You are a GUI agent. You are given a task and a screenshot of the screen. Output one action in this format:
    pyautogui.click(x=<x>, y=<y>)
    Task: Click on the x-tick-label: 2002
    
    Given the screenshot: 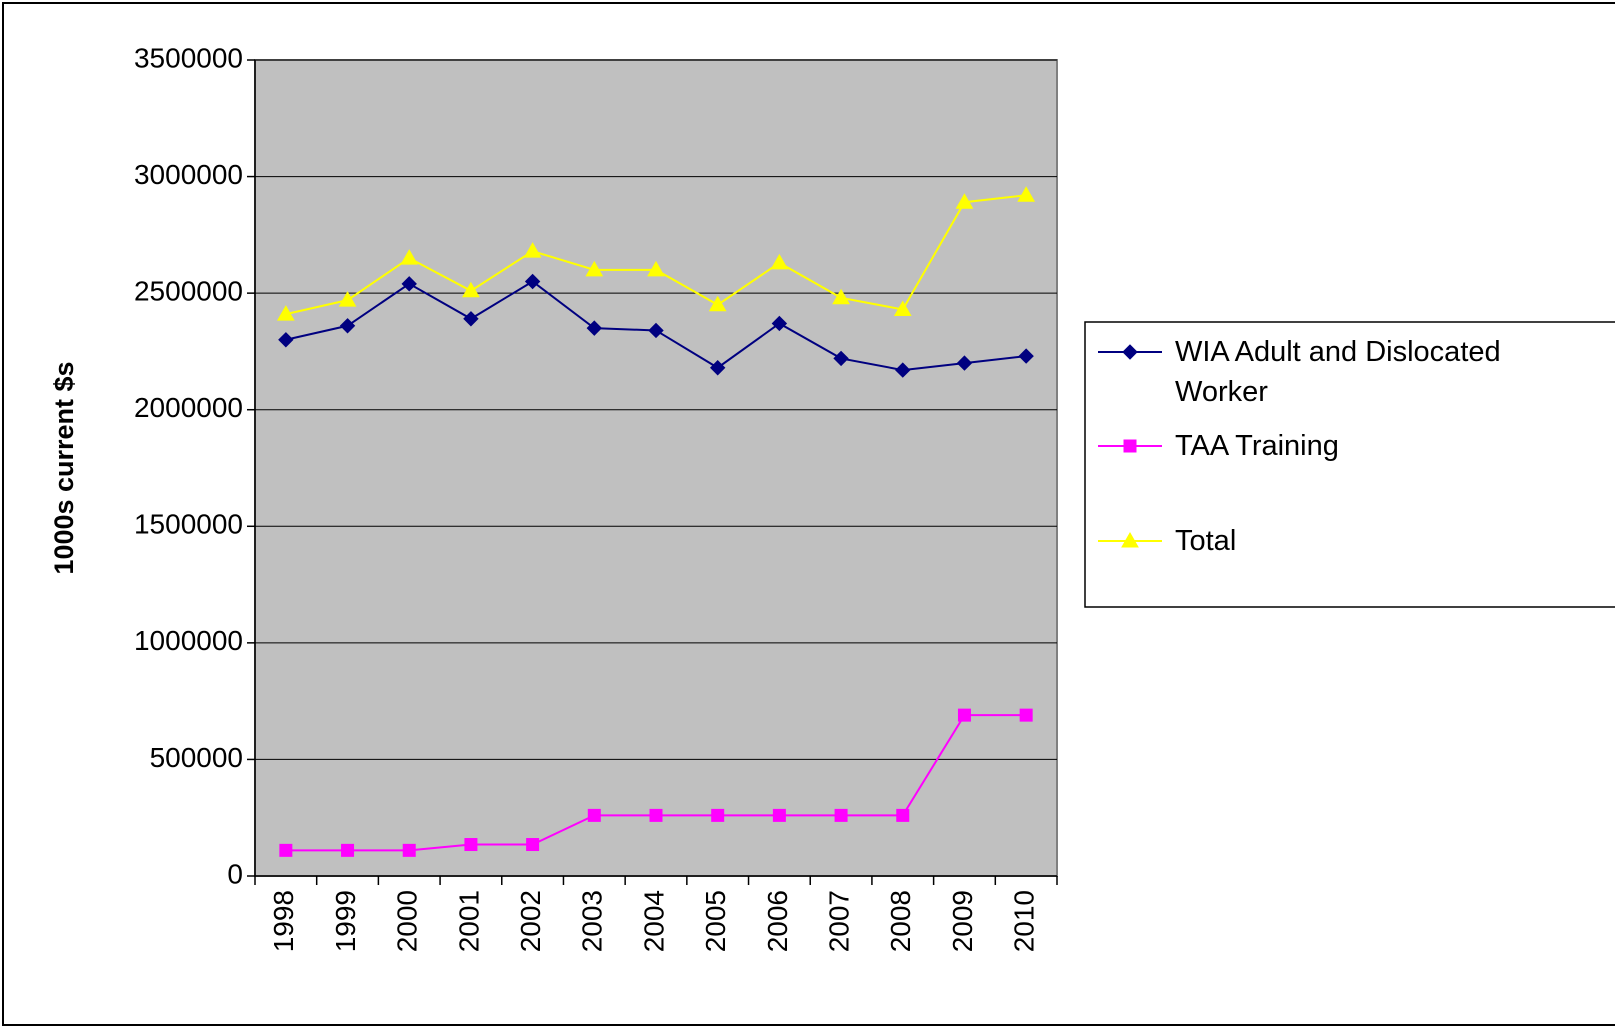 What is the action you would take?
    pyautogui.click(x=530, y=921)
    